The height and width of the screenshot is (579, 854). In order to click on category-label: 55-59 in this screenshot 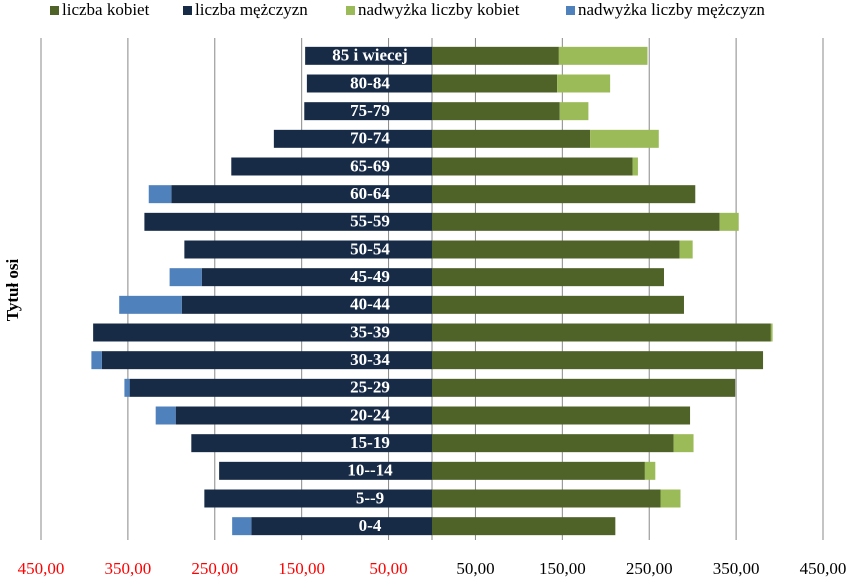, I will do `click(370, 221)`.